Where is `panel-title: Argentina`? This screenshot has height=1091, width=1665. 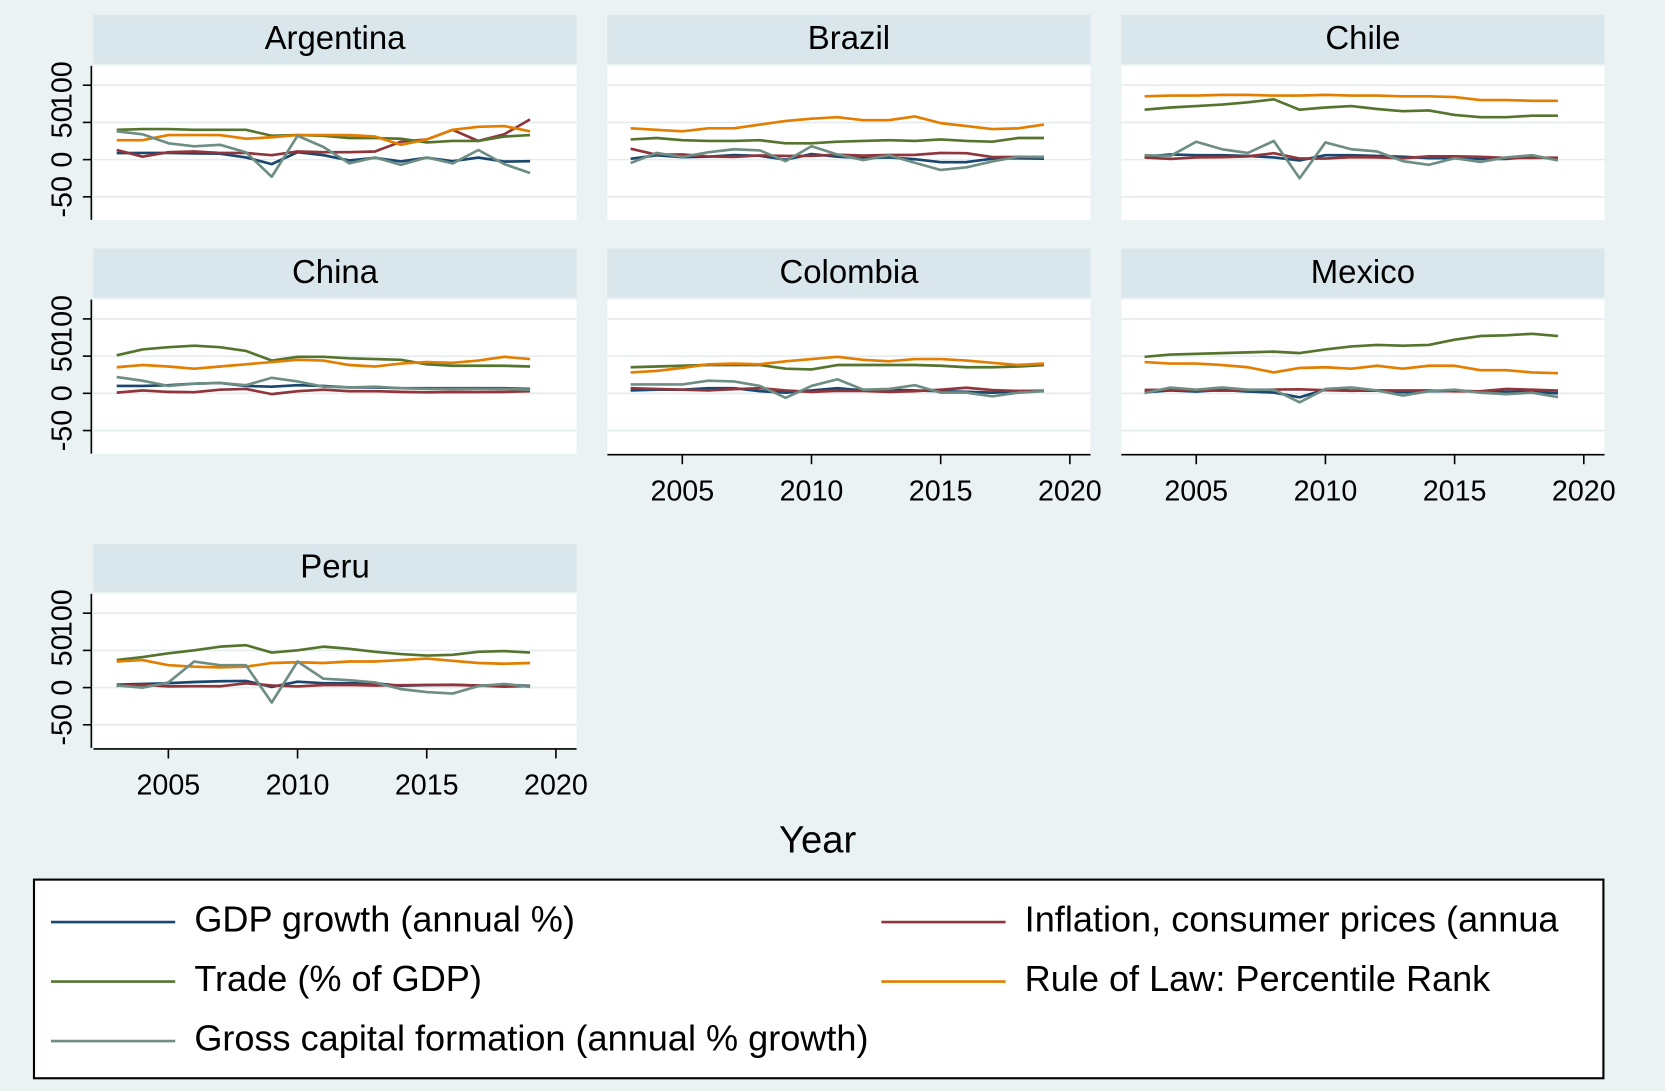 panel-title: Argentina is located at coordinates (336, 37).